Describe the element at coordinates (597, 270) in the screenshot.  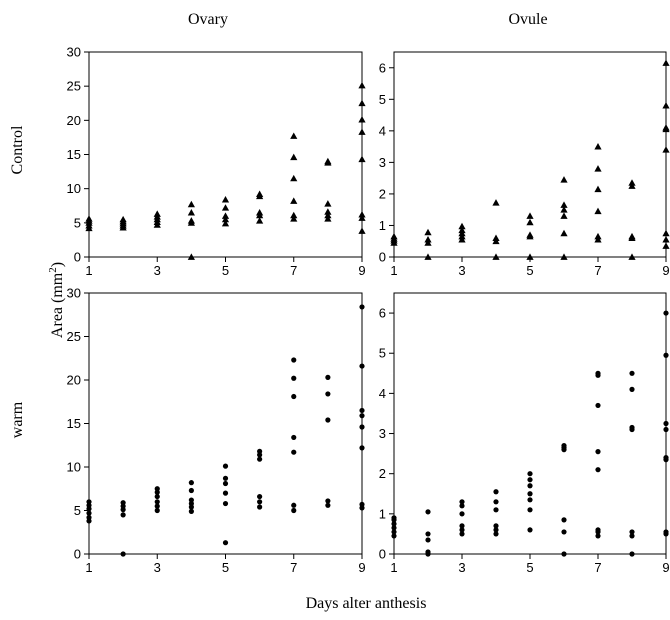
I see `control-ovule-x-tick-label: 7` at that location.